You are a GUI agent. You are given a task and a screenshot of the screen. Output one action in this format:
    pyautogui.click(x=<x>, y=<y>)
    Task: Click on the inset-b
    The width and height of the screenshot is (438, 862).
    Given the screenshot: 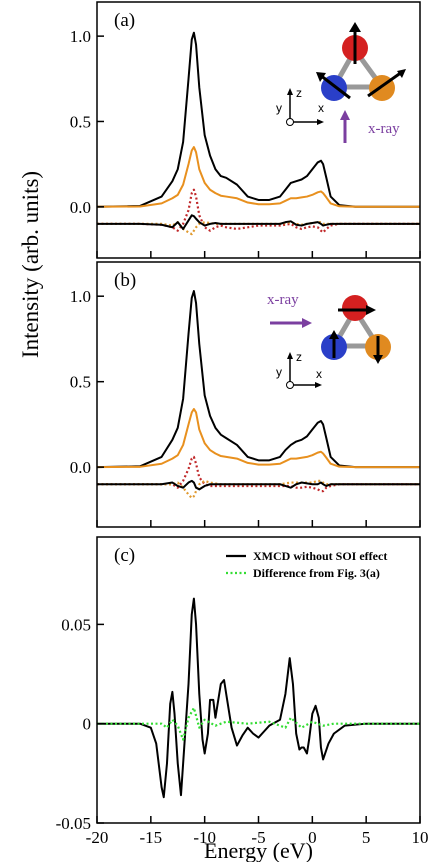 What is the action you would take?
    pyautogui.click(x=330, y=342)
    